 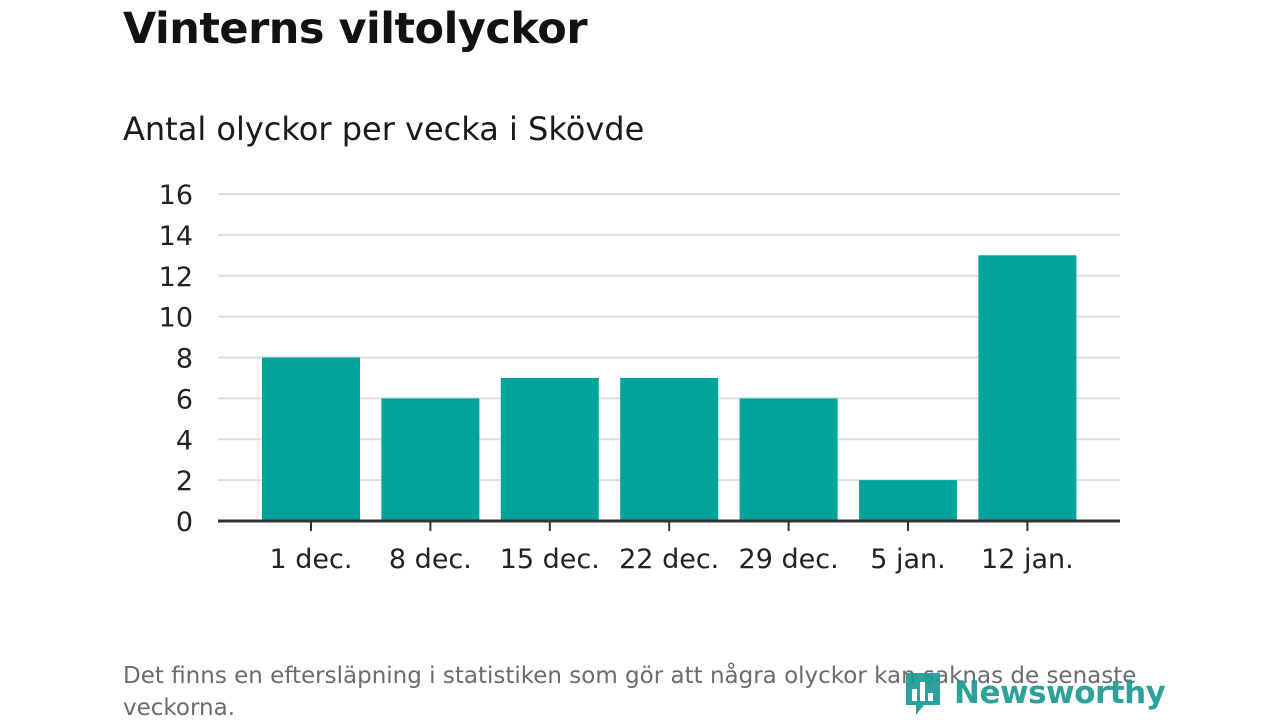 I want to click on x-tick-label: 5 jan., so click(x=908, y=559).